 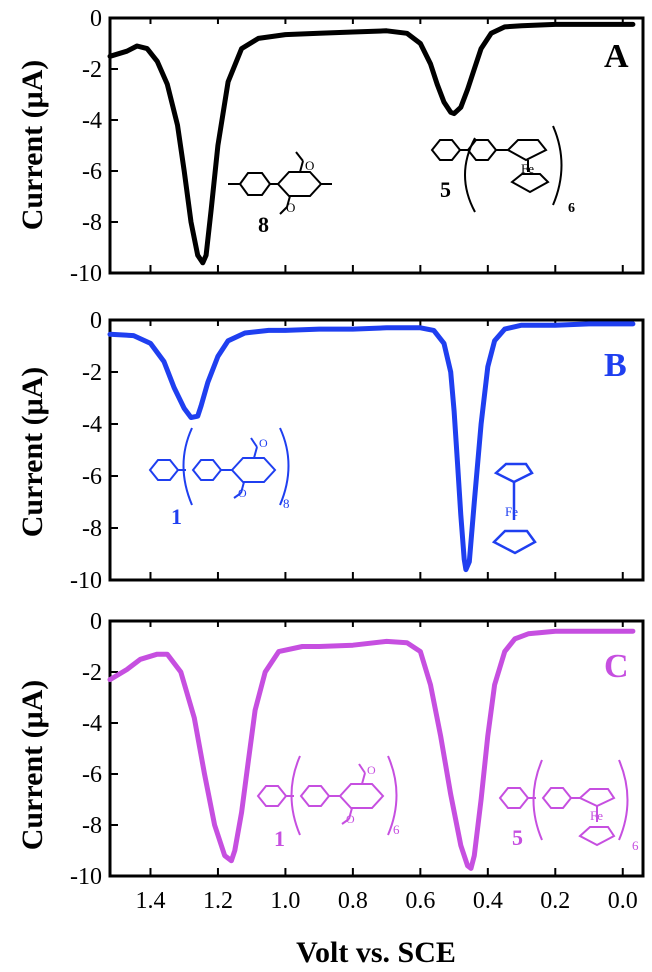 I want to click on label-5-a: 5, so click(x=445, y=189).